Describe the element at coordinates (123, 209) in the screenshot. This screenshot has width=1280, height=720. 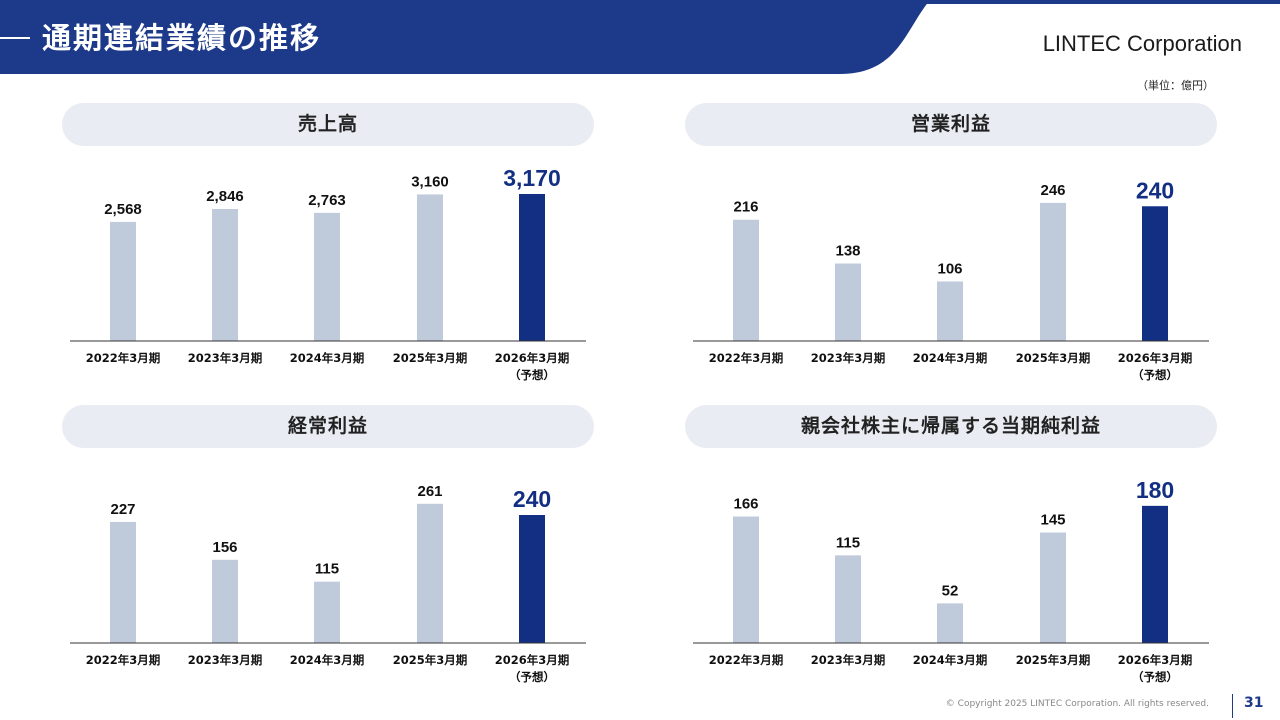
I see `bar-value-label: 2,568` at that location.